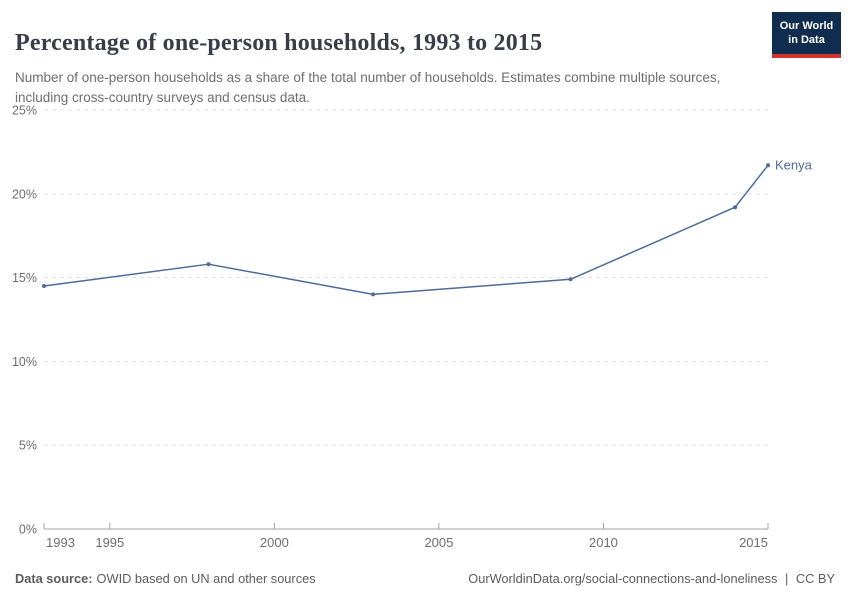 The width and height of the screenshot is (850, 600). Describe the element at coordinates (815, 578) in the screenshot. I see `license-badge: CC BY` at that location.